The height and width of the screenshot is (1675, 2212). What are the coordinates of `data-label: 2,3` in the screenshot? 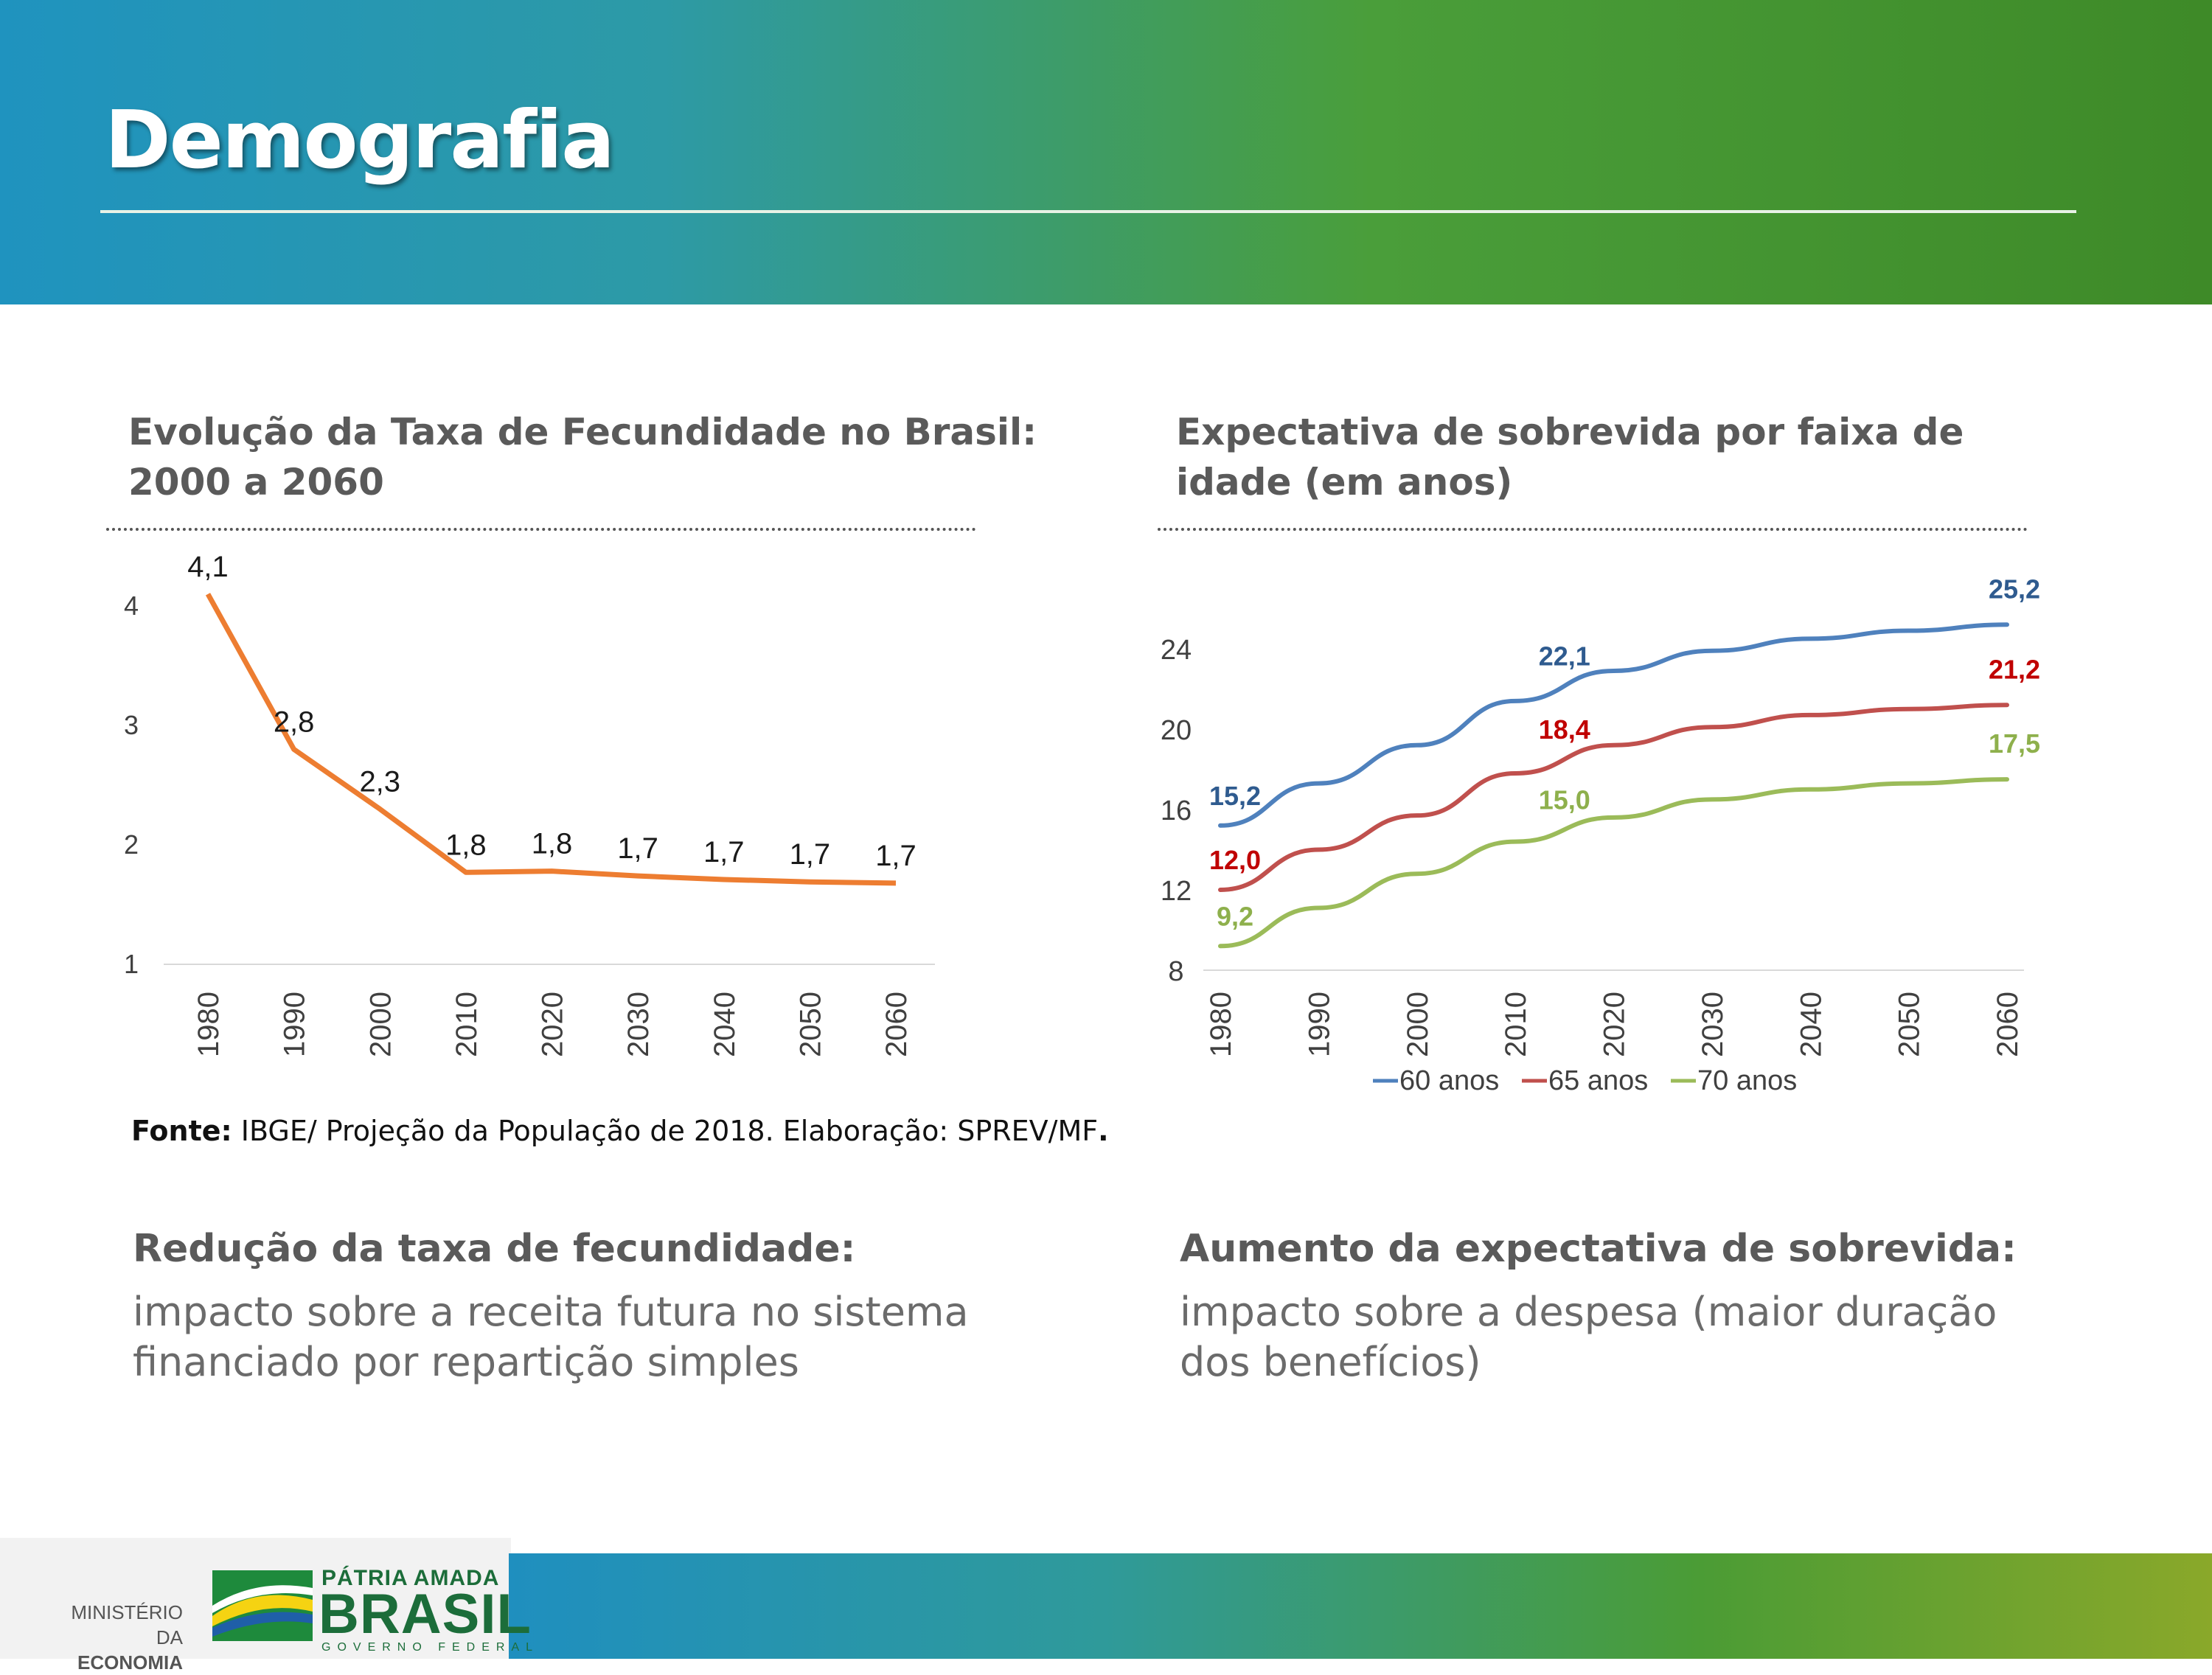 It's located at (379, 781).